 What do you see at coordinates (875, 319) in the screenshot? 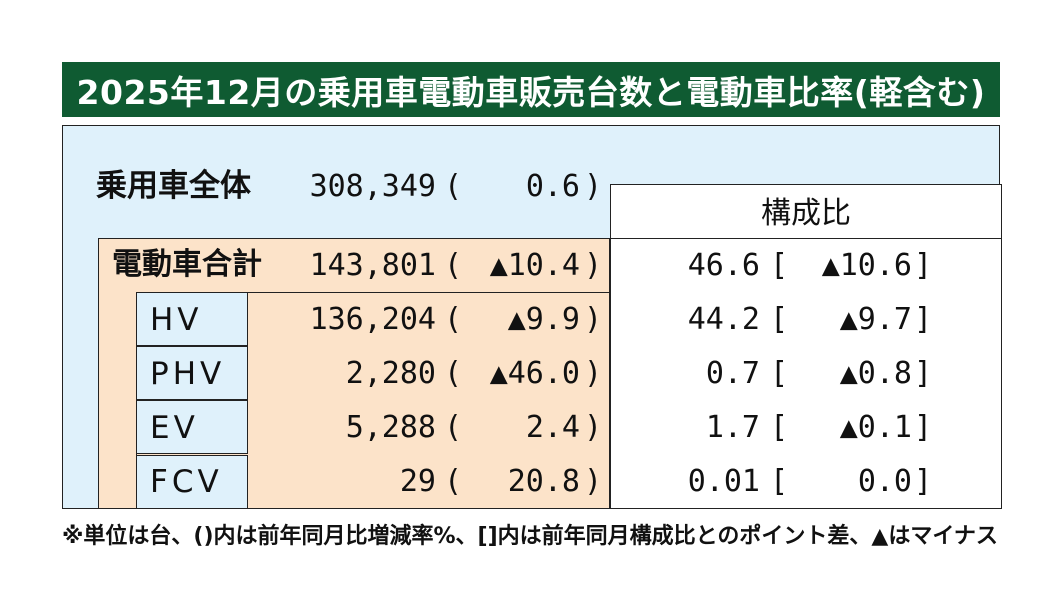
I see `row-share-diff: ▲9.7` at bounding box center [875, 319].